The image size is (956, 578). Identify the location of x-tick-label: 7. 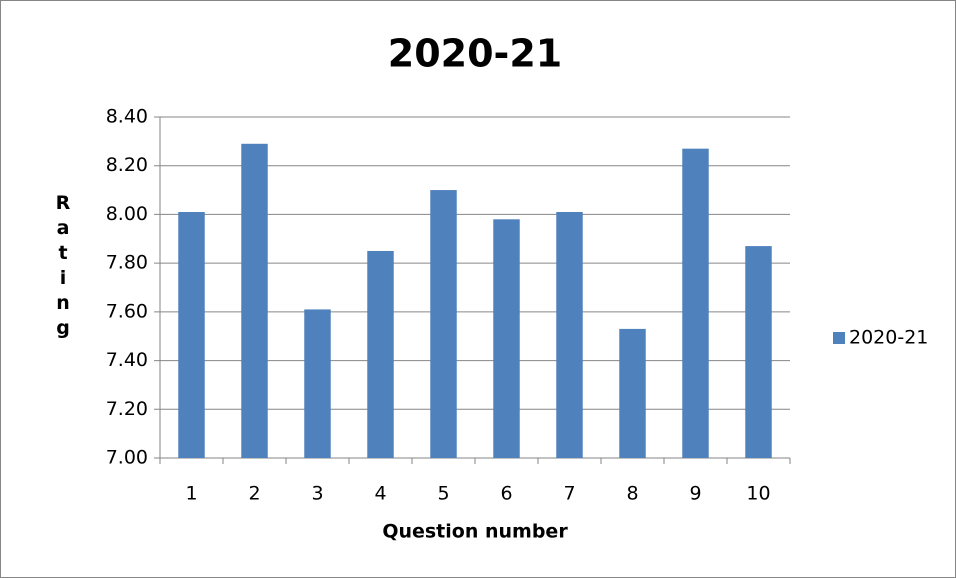
(569, 494).